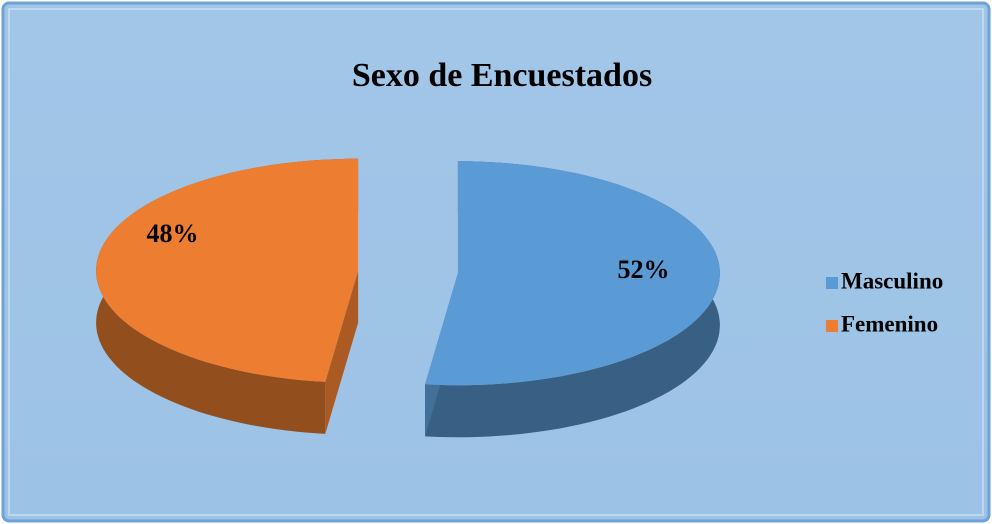 This screenshot has width=992, height=524. I want to click on data-label: 48%, so click(172, 233).